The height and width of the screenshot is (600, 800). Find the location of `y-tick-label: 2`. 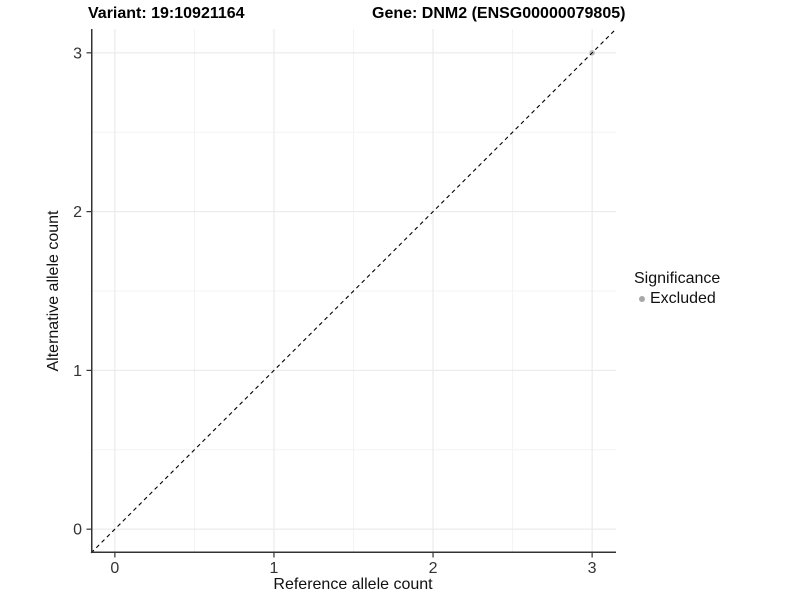

y-tick-label: 2 is located at coordinates (77, 212).